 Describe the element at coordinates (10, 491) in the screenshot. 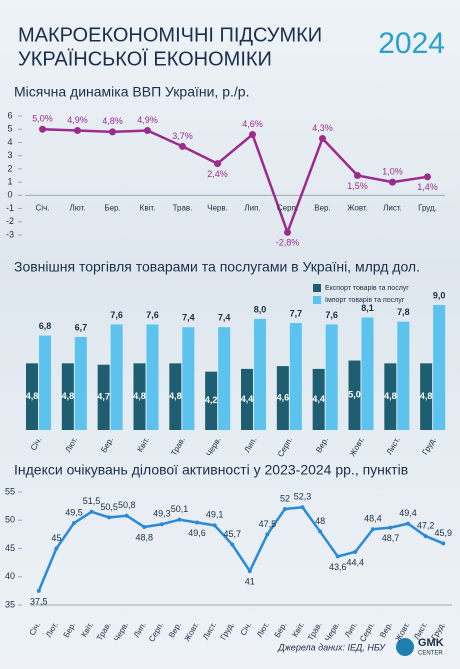

I see `y-tick-label: 55` at that location.